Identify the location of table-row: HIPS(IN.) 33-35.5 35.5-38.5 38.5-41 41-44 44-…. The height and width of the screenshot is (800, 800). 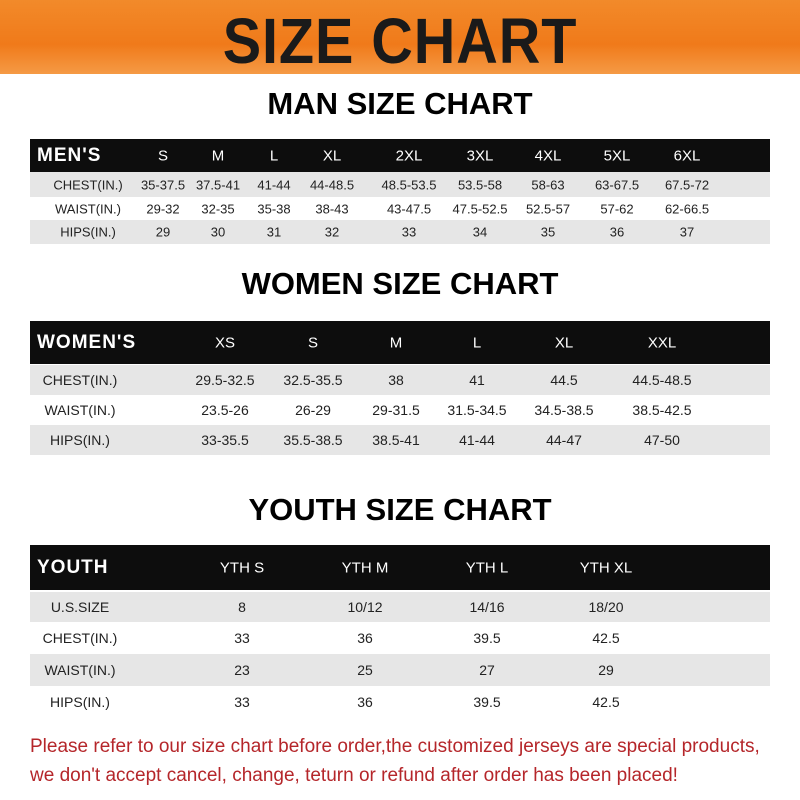
(400, 440).